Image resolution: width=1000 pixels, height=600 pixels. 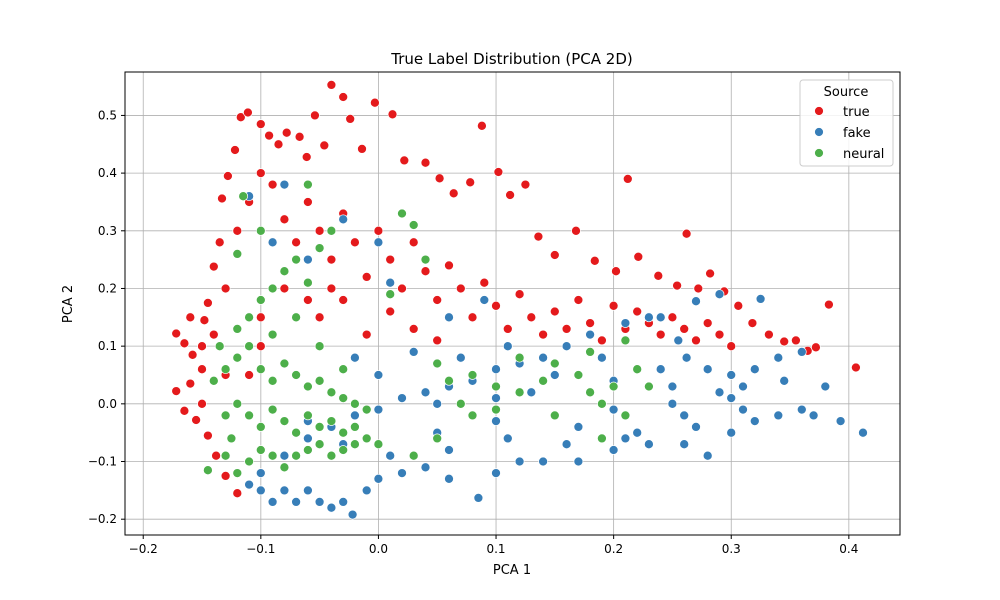 I want to click on x-tick-label: 0.2, so click(x=613, y=549).